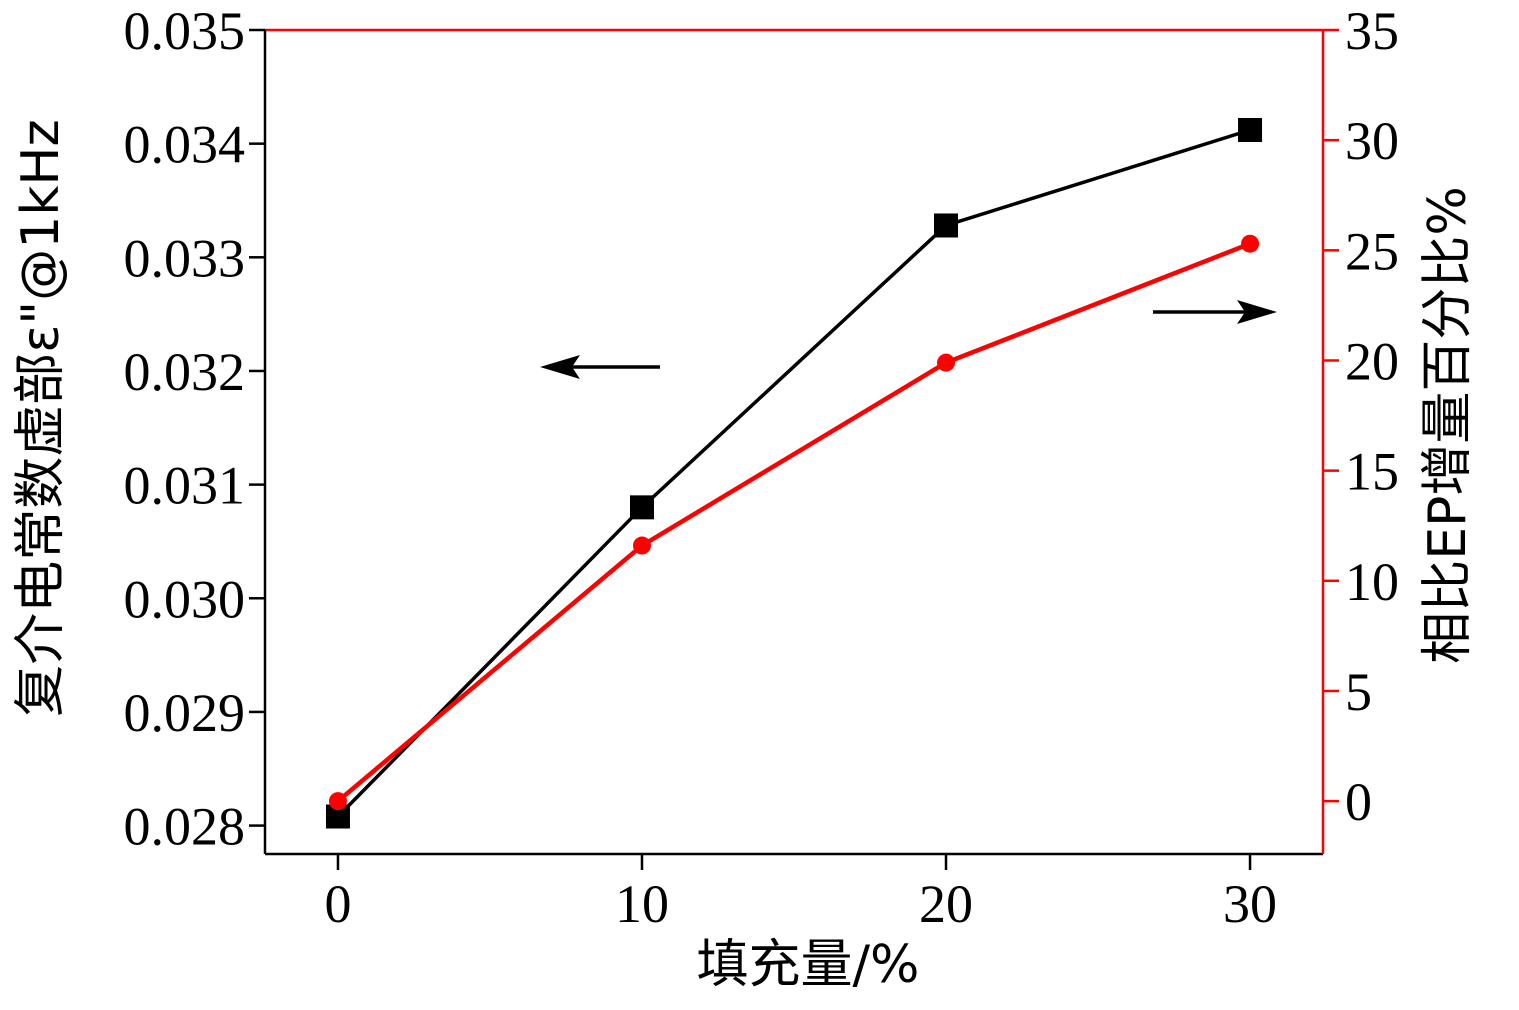 Image resolution: width=1519 pixels, height=1010 pixels. Describe the element at coordinates (800, 894) in the screenshot. I see `x-ticks: 0 10 20 30` at that location.